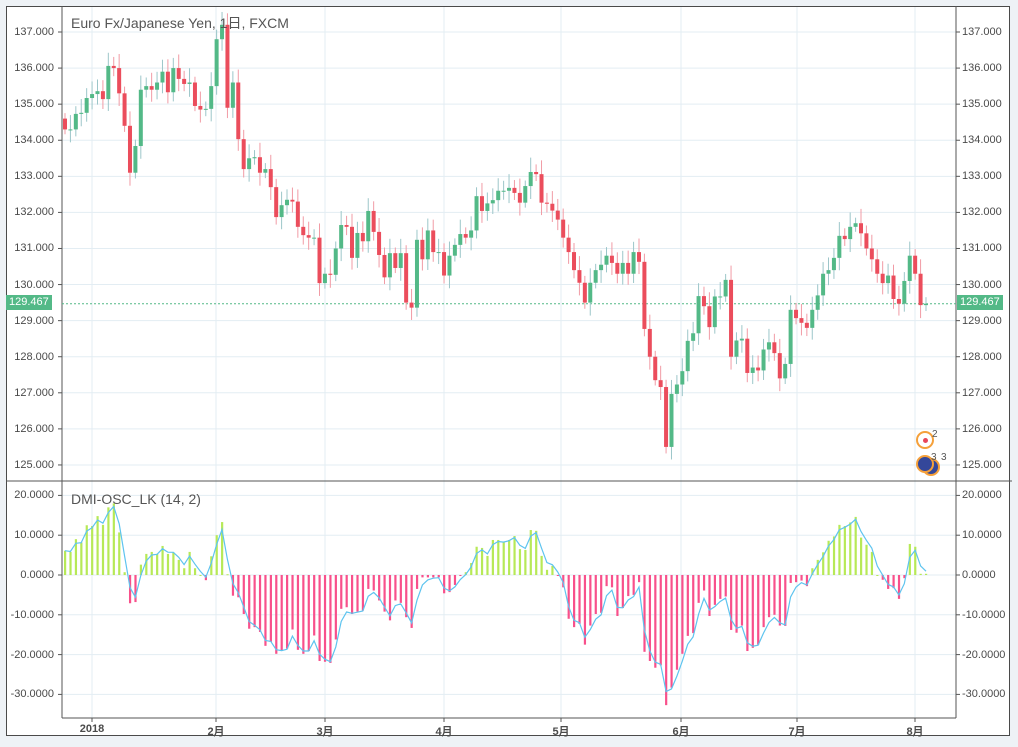 This screenshot has height=747, width=1018. I want to click on price-tick-label: 134.000, so click(982, 140).